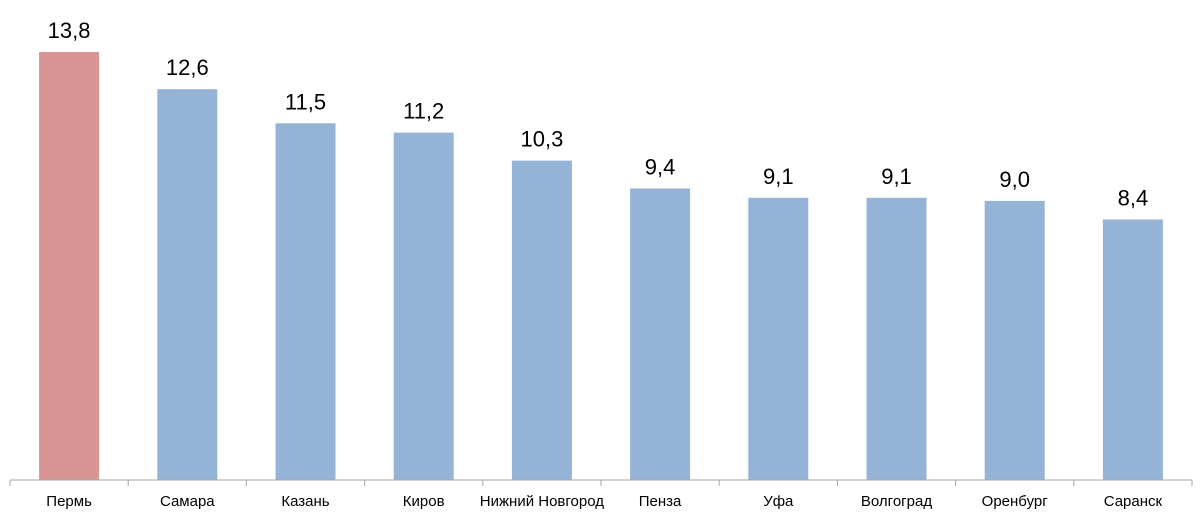  I want to click on value-label-5: 9,4, so click(660, 167).